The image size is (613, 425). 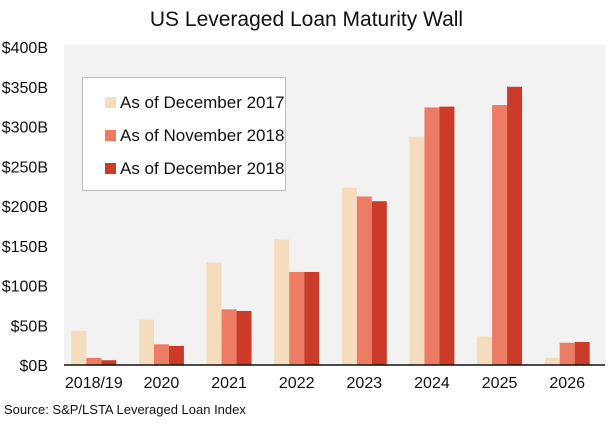 What do you see at coordinates (567, 383) in the screenshot?
I see `x-tick-label: 2026` at bounding box center [567, 383].